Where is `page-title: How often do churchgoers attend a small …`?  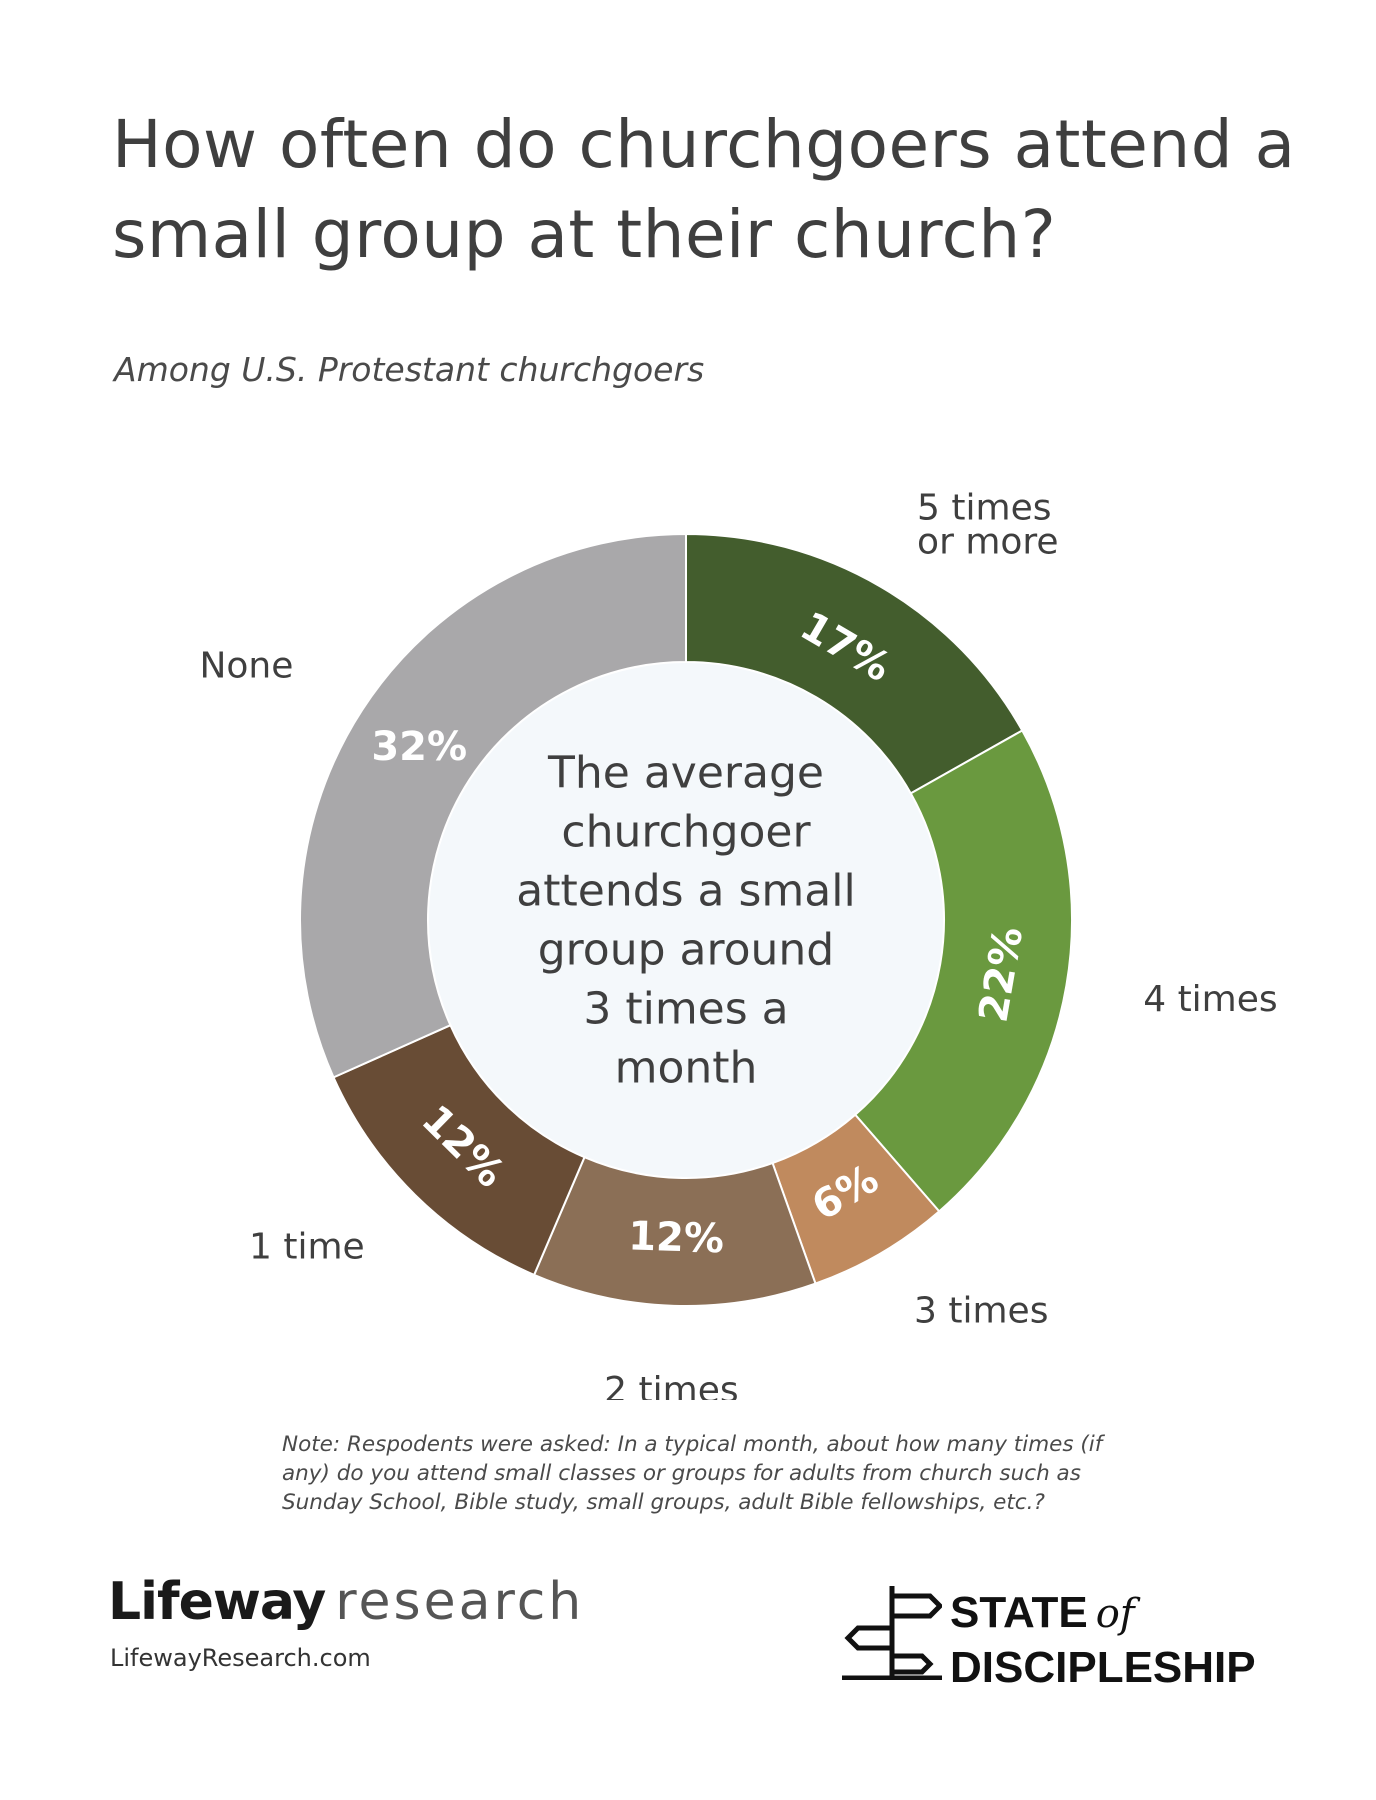
page-title: How often do churchgoers attend a small … is located at coordinates (704, 189).